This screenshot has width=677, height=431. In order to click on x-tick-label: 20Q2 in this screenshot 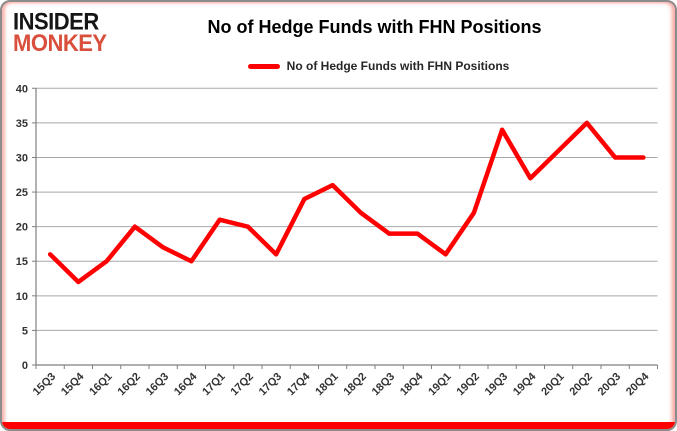, I will do `click(581, 385)`.